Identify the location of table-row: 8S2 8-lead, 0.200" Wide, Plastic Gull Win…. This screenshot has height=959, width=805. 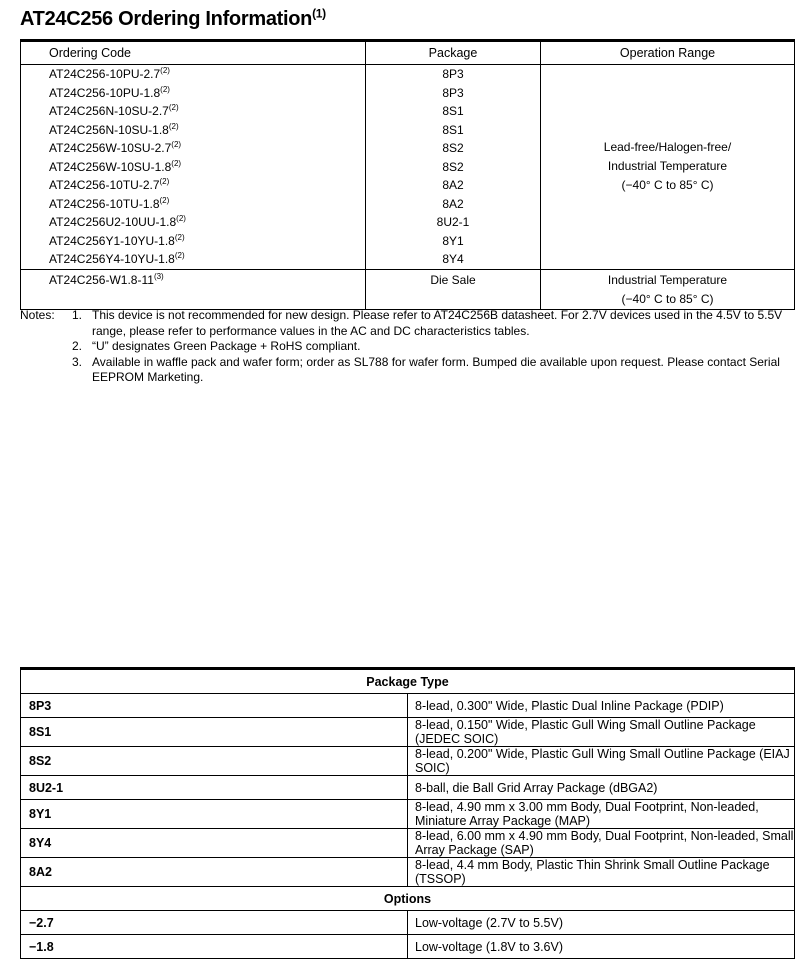
(407, 761).